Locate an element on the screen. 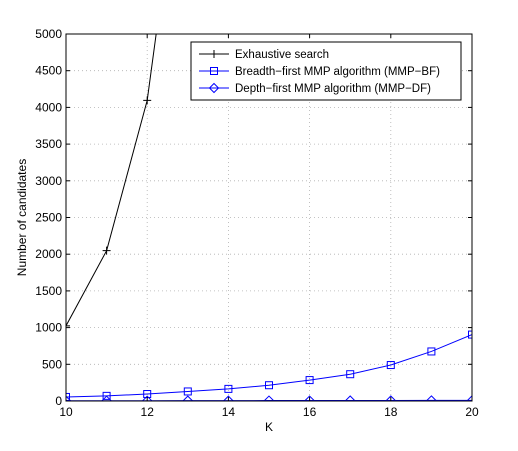 The width and height of the screenshot is (518, 451). legend-box is located at coordinates (326, 71).